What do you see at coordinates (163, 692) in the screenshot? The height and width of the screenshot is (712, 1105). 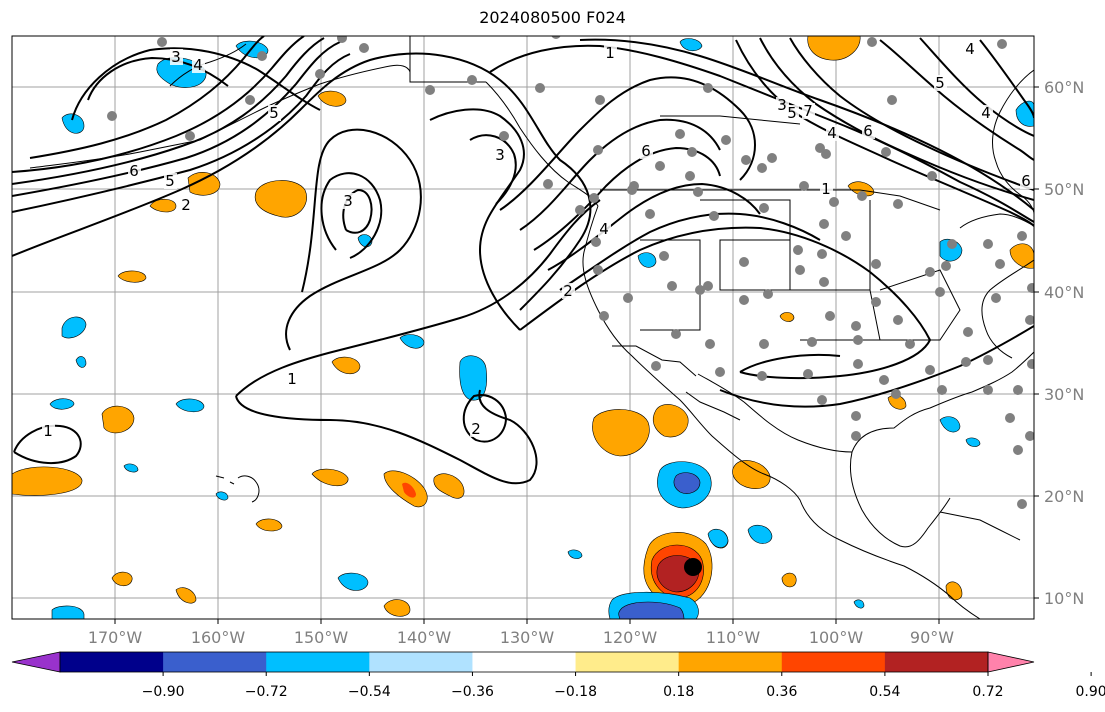 I see `colorbar-tick-label: −0.90` at bounding box center [163, 692].